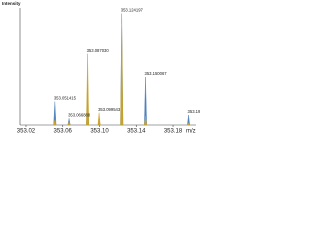 The width and height of the screenshot is (320, 240). I want to click on peak-label: 353.099543, so click(109, 109).